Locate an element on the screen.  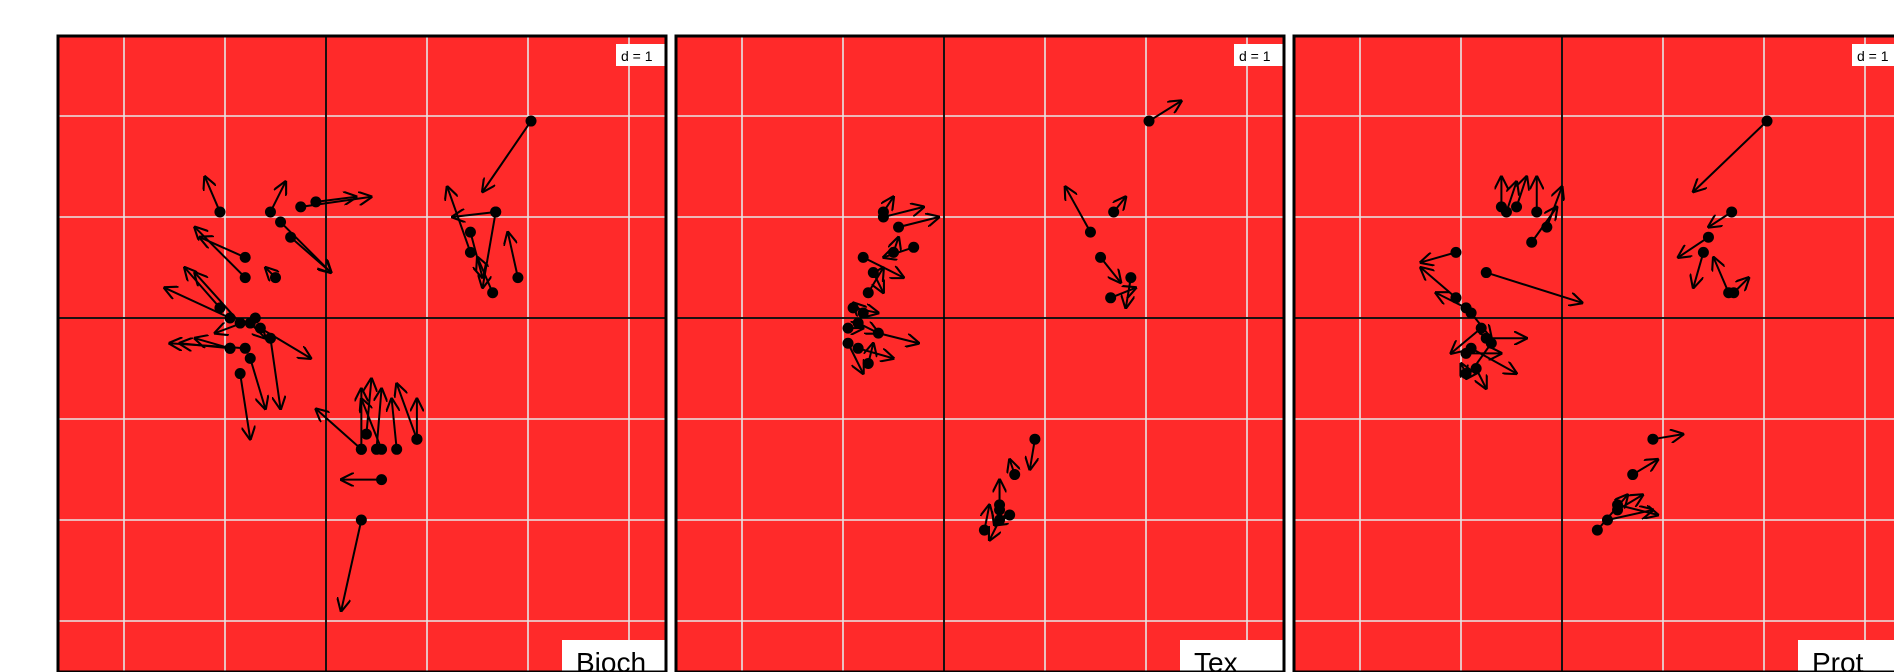
panel-label-box: Bioch is located at coordinates (614, 656).